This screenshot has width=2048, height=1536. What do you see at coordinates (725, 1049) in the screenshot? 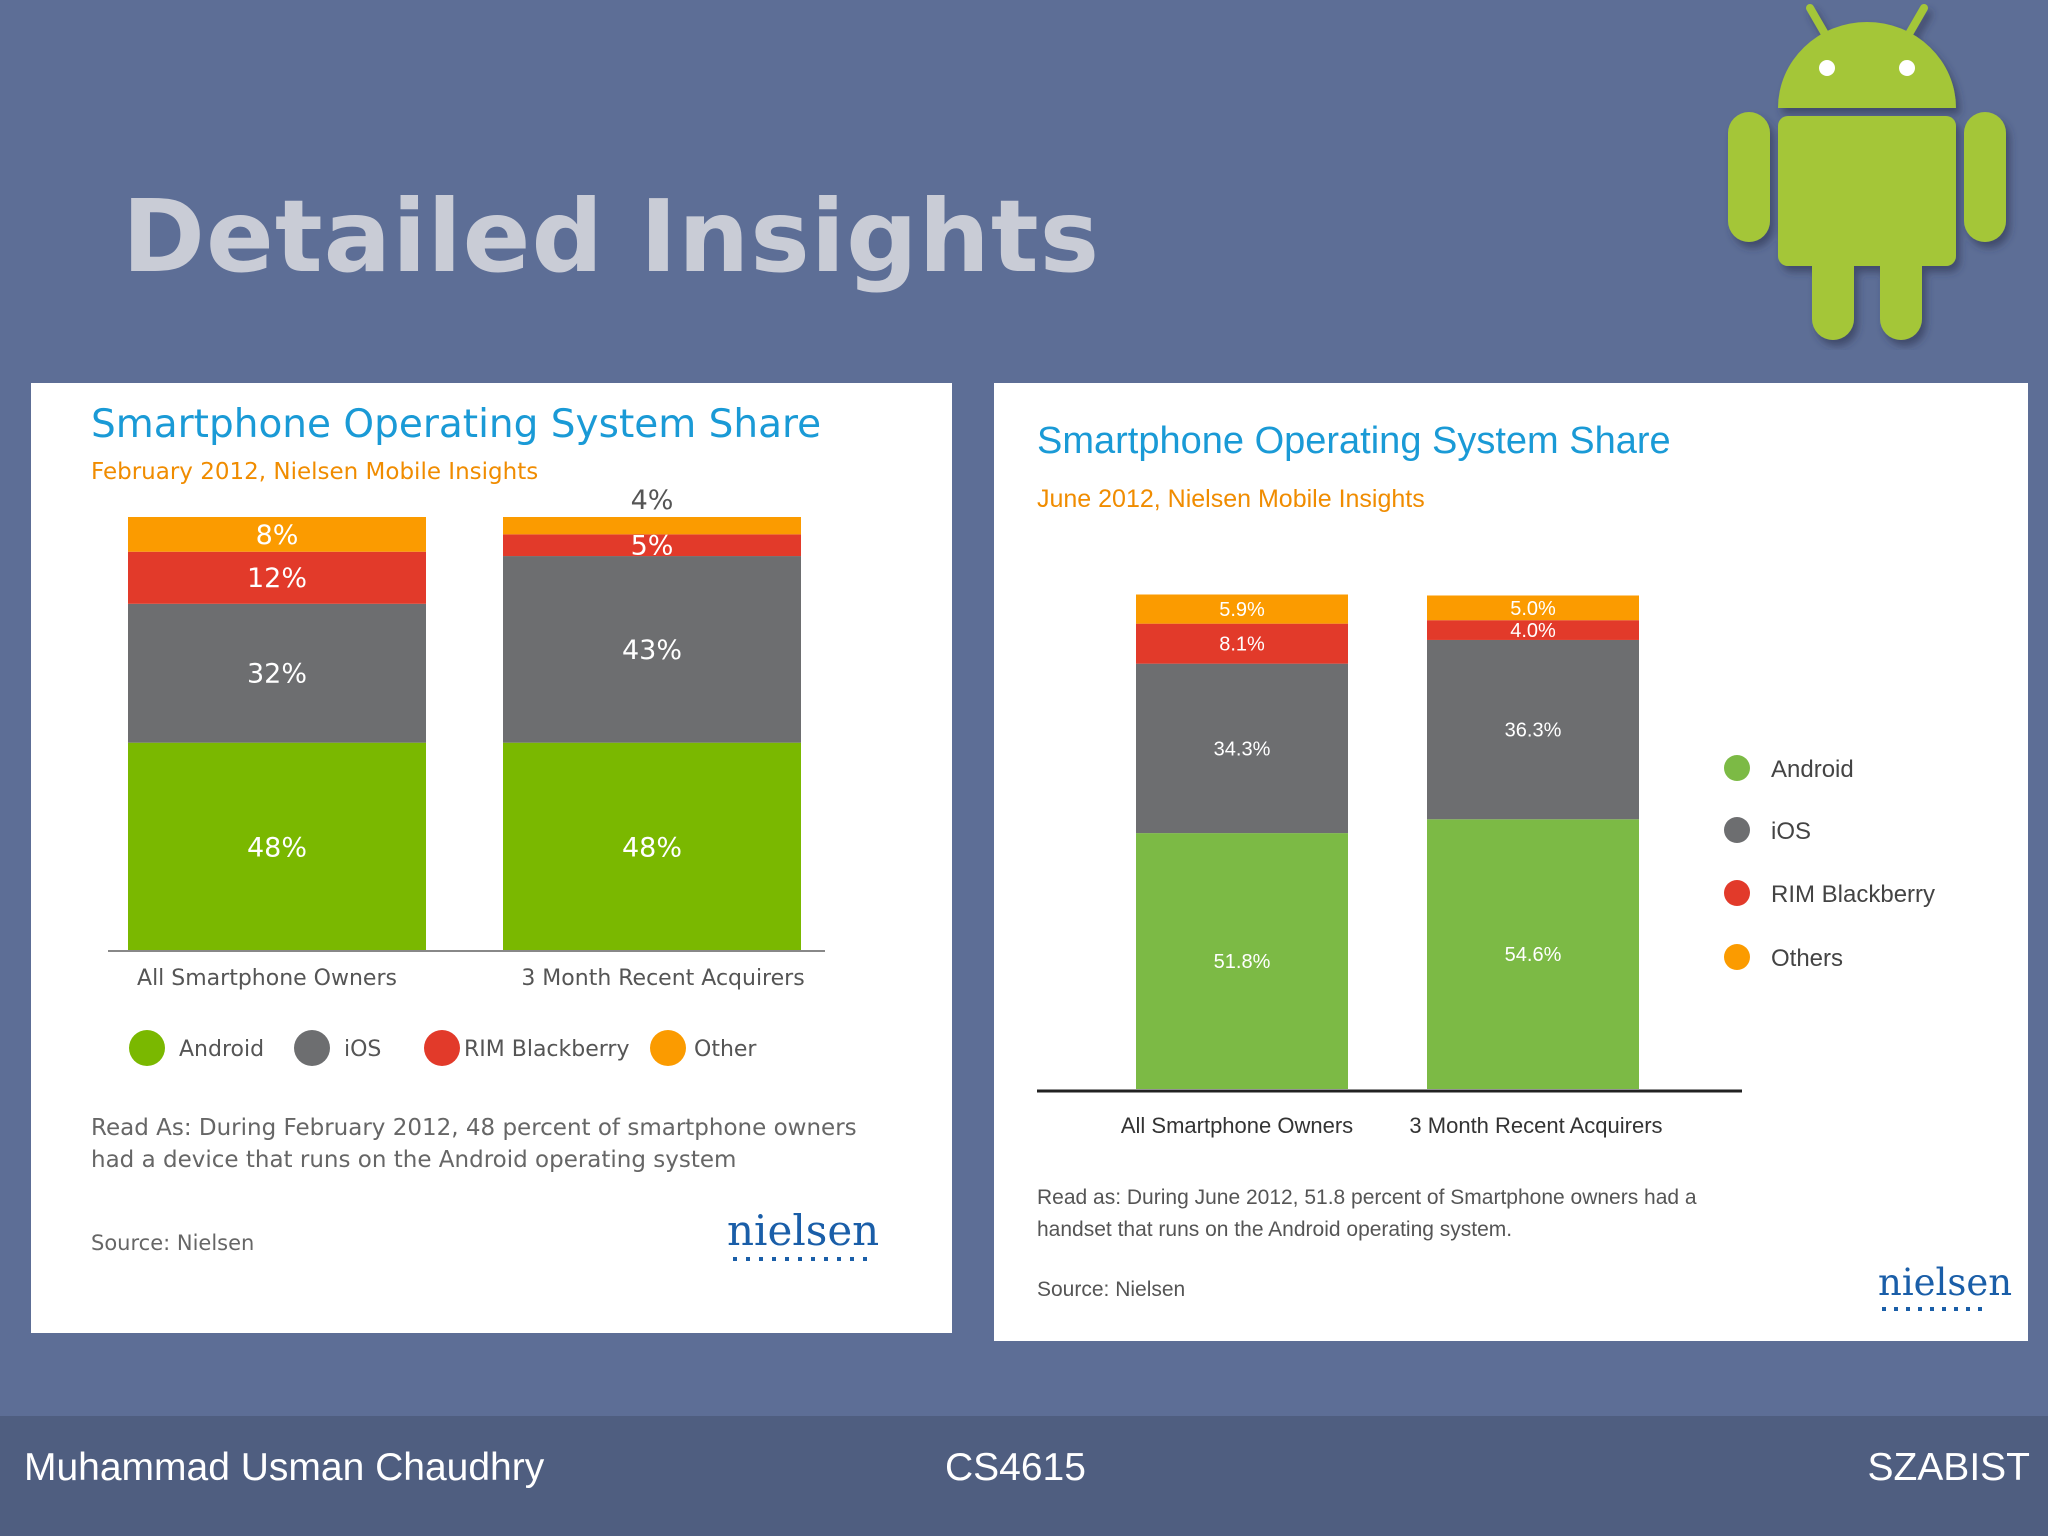
I see `legend-label: Other` at bounding box center [725, 1049].